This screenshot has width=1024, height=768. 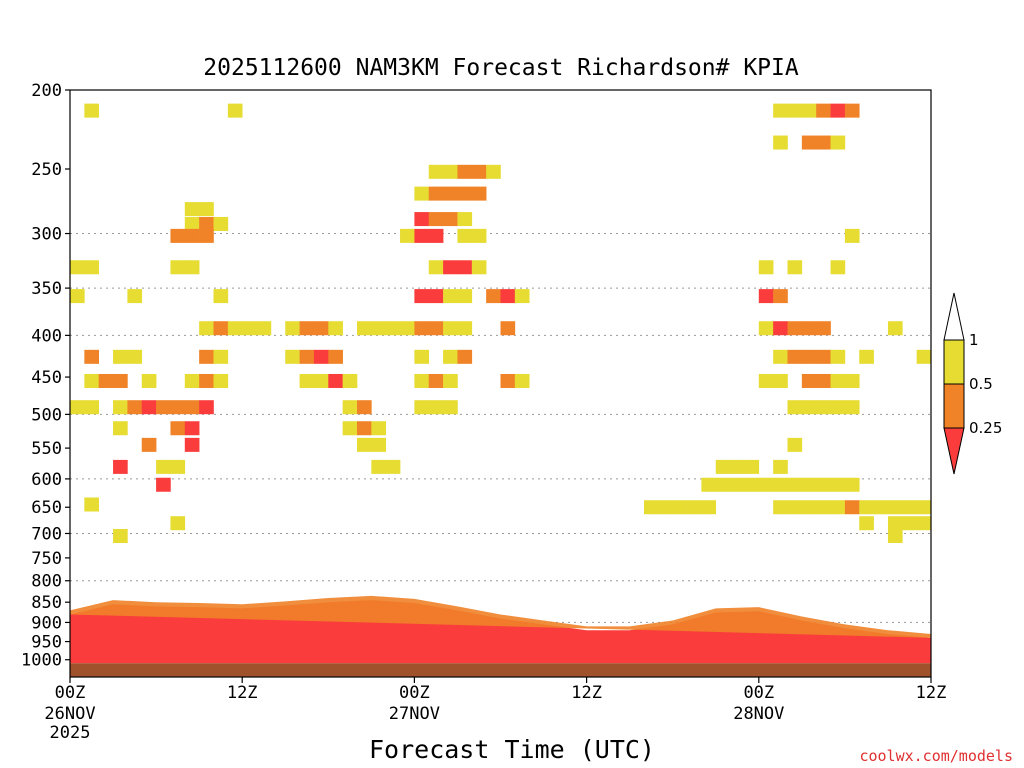 I want to click on y-tick-label: 550, so click(x=46, y=449).